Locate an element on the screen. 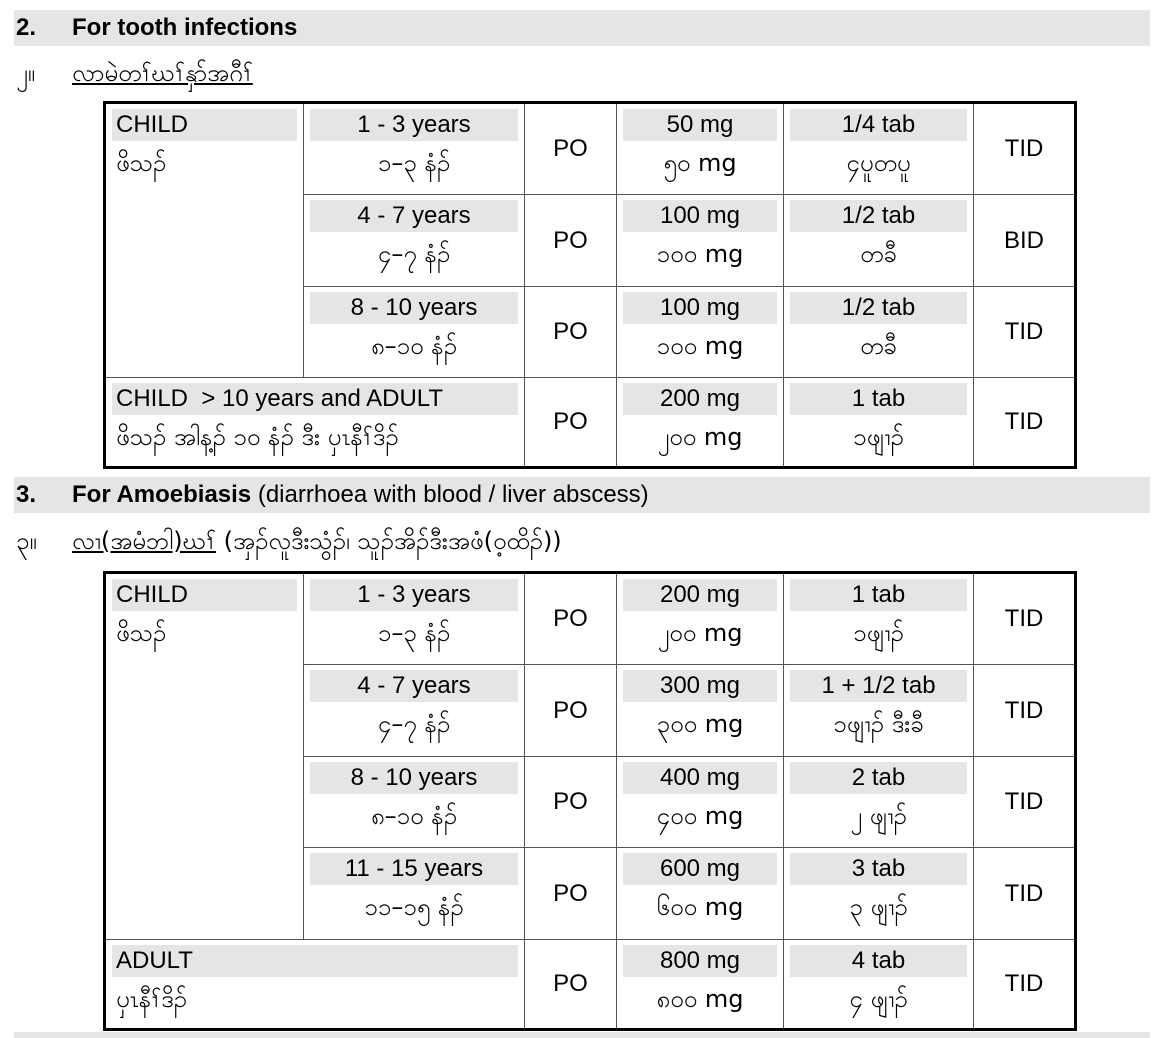 The image size is (1160, 1038). dose-cell: 300 mg ၃၀၀ mg is located at coordinates (700, 710).